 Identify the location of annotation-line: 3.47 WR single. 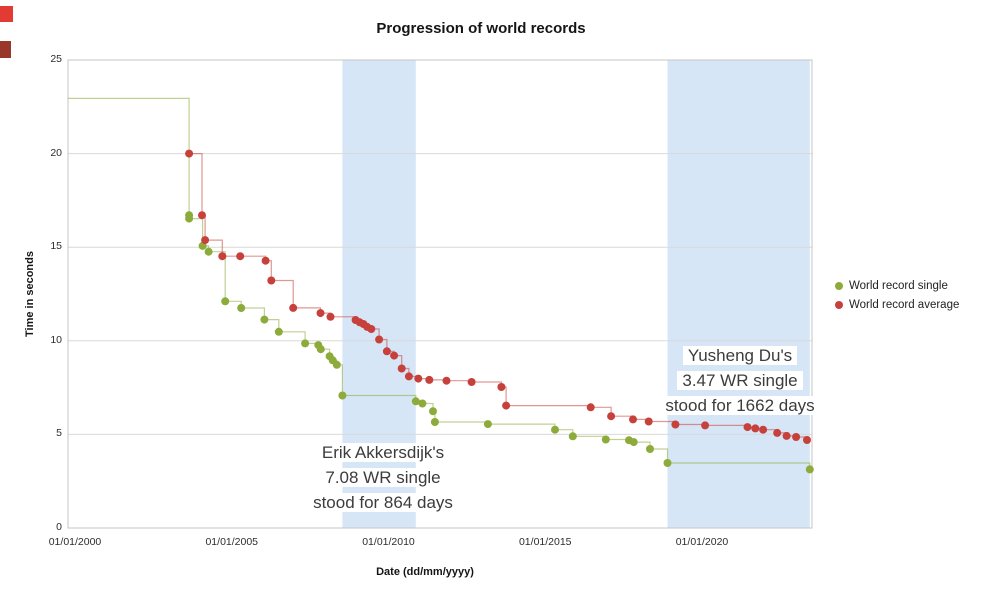
(740, 380).